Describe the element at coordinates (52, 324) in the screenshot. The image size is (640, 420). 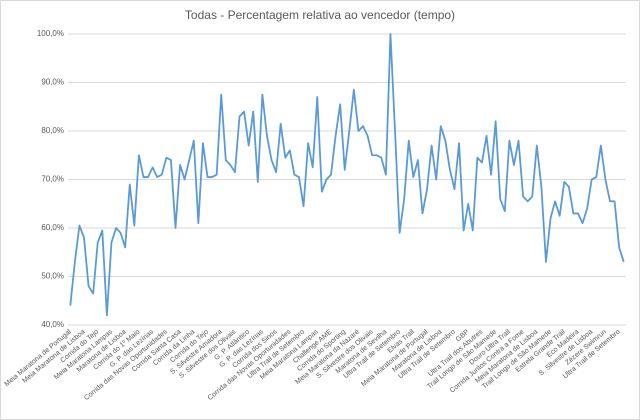
I see `y-tick-label: 40,0%` at that location.